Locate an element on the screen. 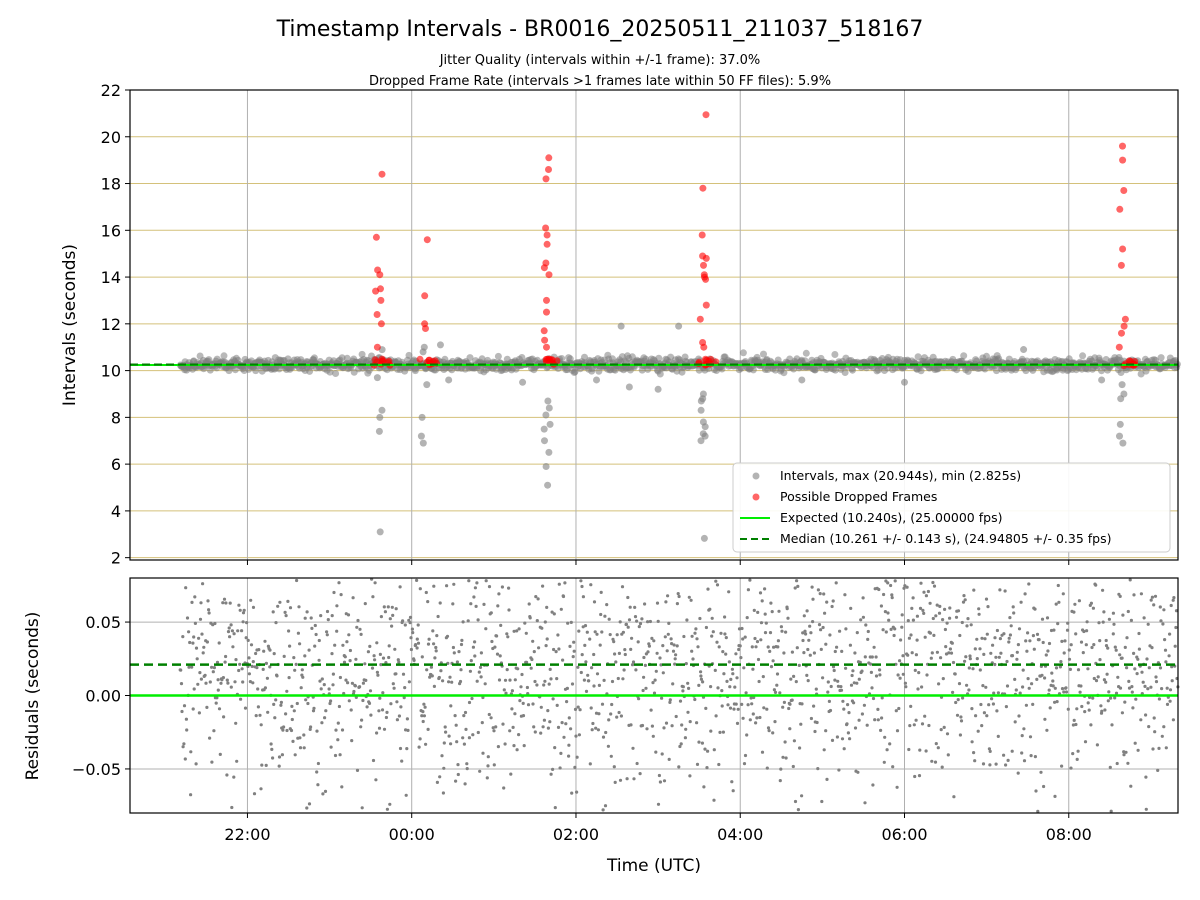 The height and width of the screenshot is (900, 1200). legend-box is located at coordinates (951, 507).